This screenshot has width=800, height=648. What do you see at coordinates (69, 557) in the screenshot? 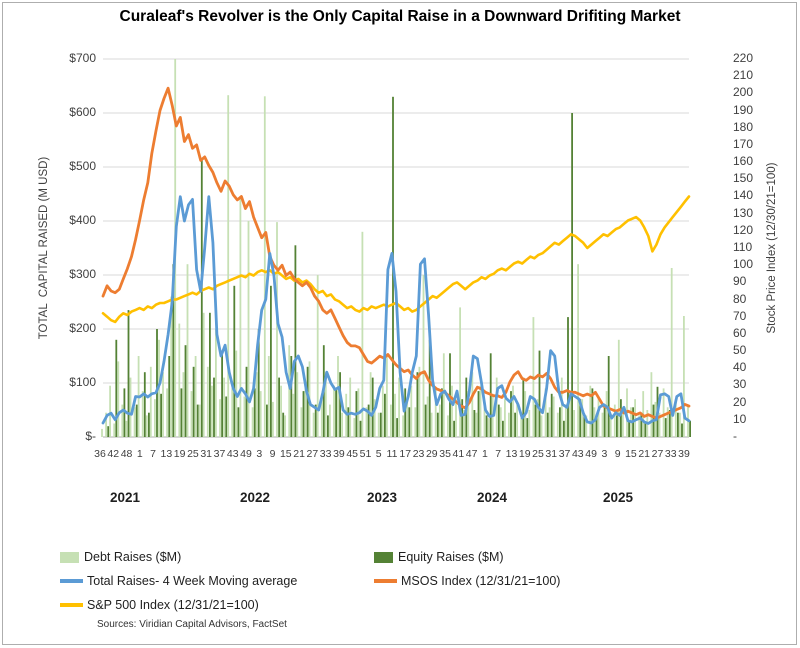
I see `debt-raises-swatch` at bounding box center [69, 557].